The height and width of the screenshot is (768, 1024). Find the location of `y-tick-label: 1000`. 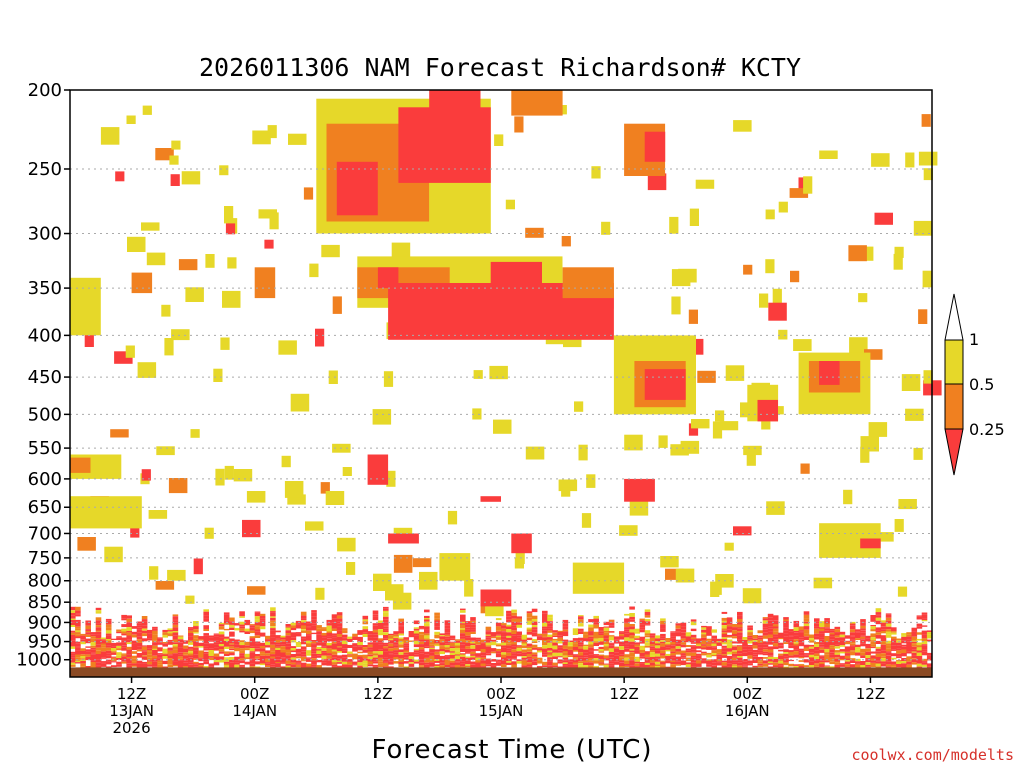

y-tick-label: 1000 is located at coordinates (39, 660).